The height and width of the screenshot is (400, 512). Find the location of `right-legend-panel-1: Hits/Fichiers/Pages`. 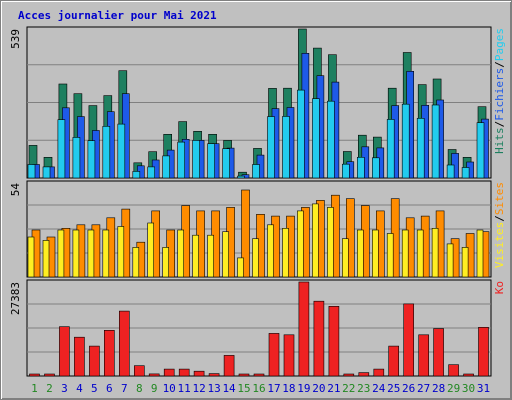

right-legend-panel-1: Hits/Fichiers/Pages is located at coordinates (499, 91).